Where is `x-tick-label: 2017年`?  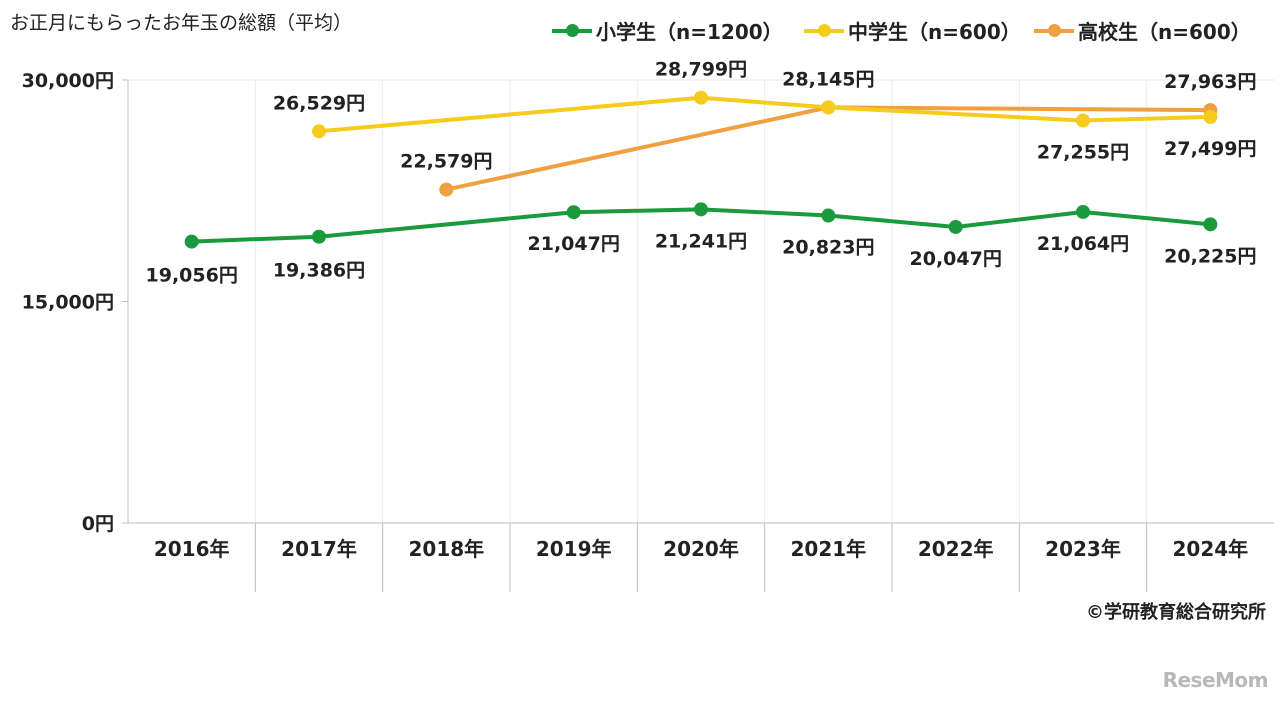 x-tick-label: 2017年 is located at coordinates (319, 549).